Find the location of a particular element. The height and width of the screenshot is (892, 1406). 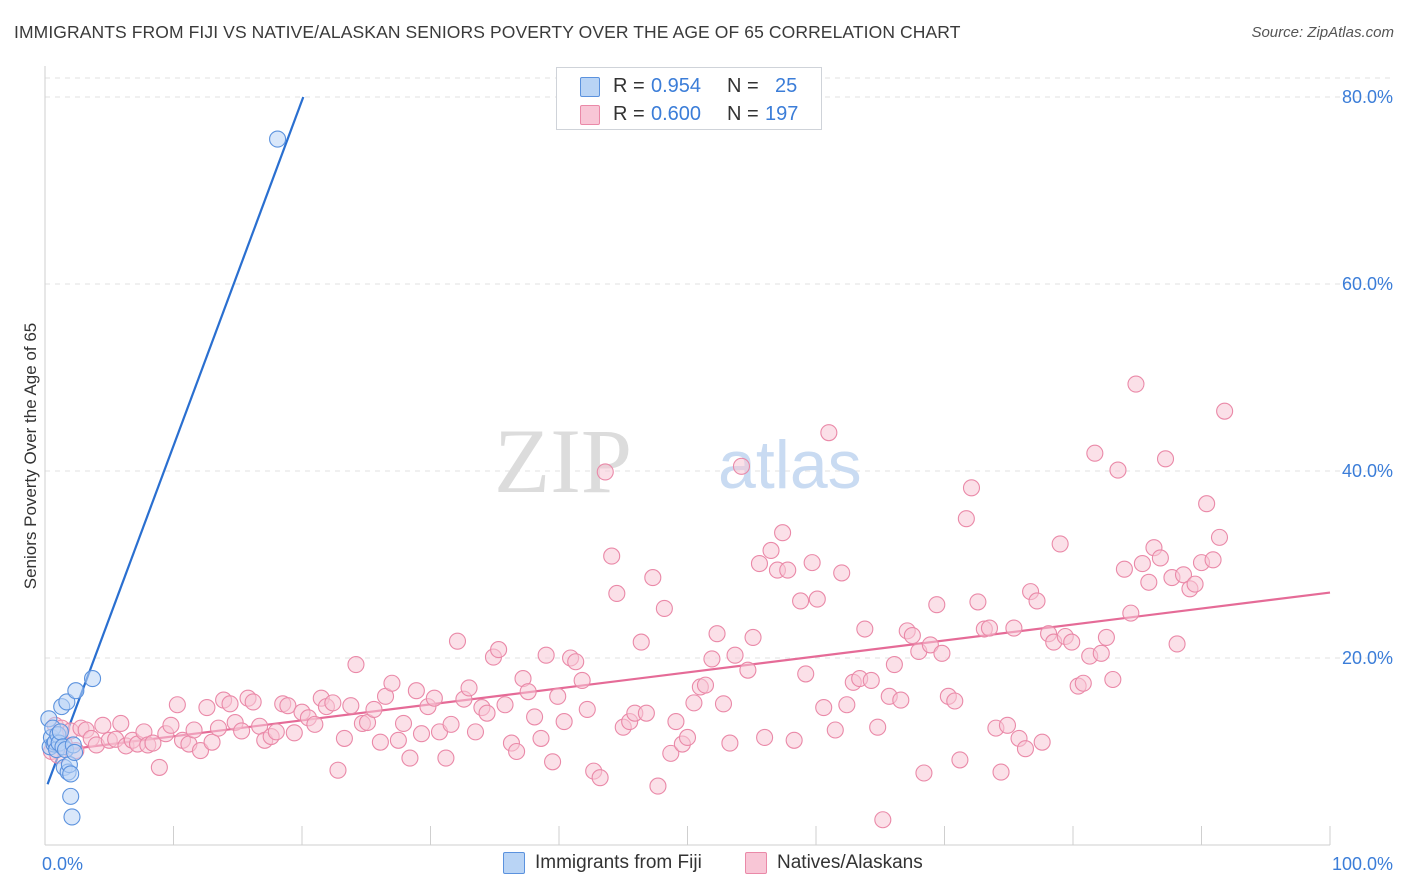

x-tick-label: 100.0% is located at coordinates (1362, 864).